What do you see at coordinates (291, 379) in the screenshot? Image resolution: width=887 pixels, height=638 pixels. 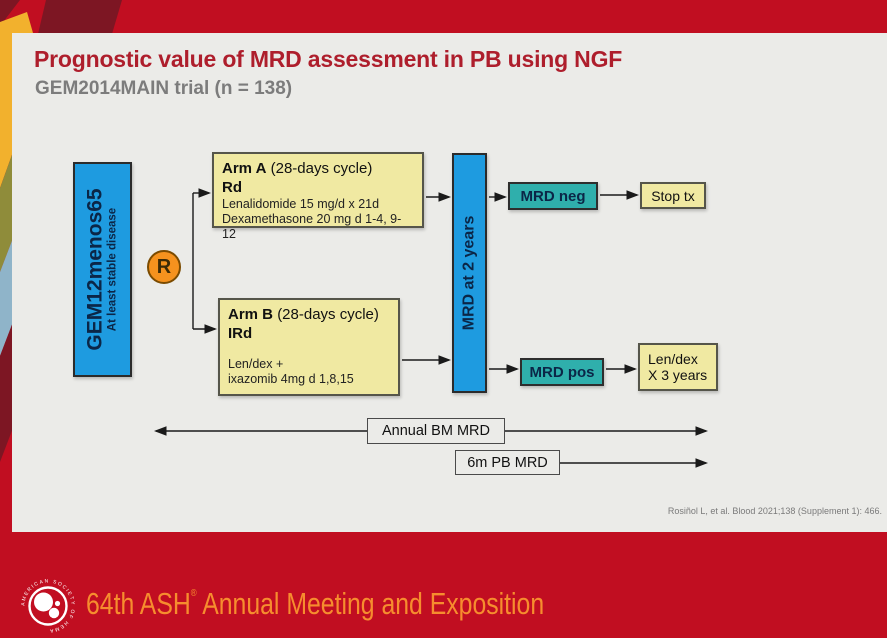 I see `arm-b-drug2: ixazomib 4mg d 1,8,15` at bounding box center [291, 379].